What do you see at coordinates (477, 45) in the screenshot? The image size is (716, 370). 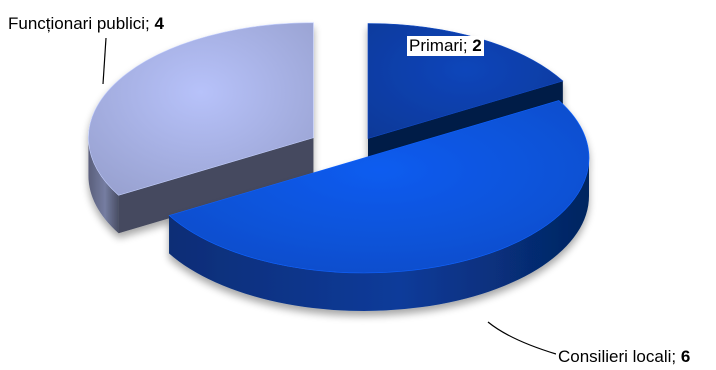 I see `slice-label-primari-value: 2` at bounding box center [477, 45].